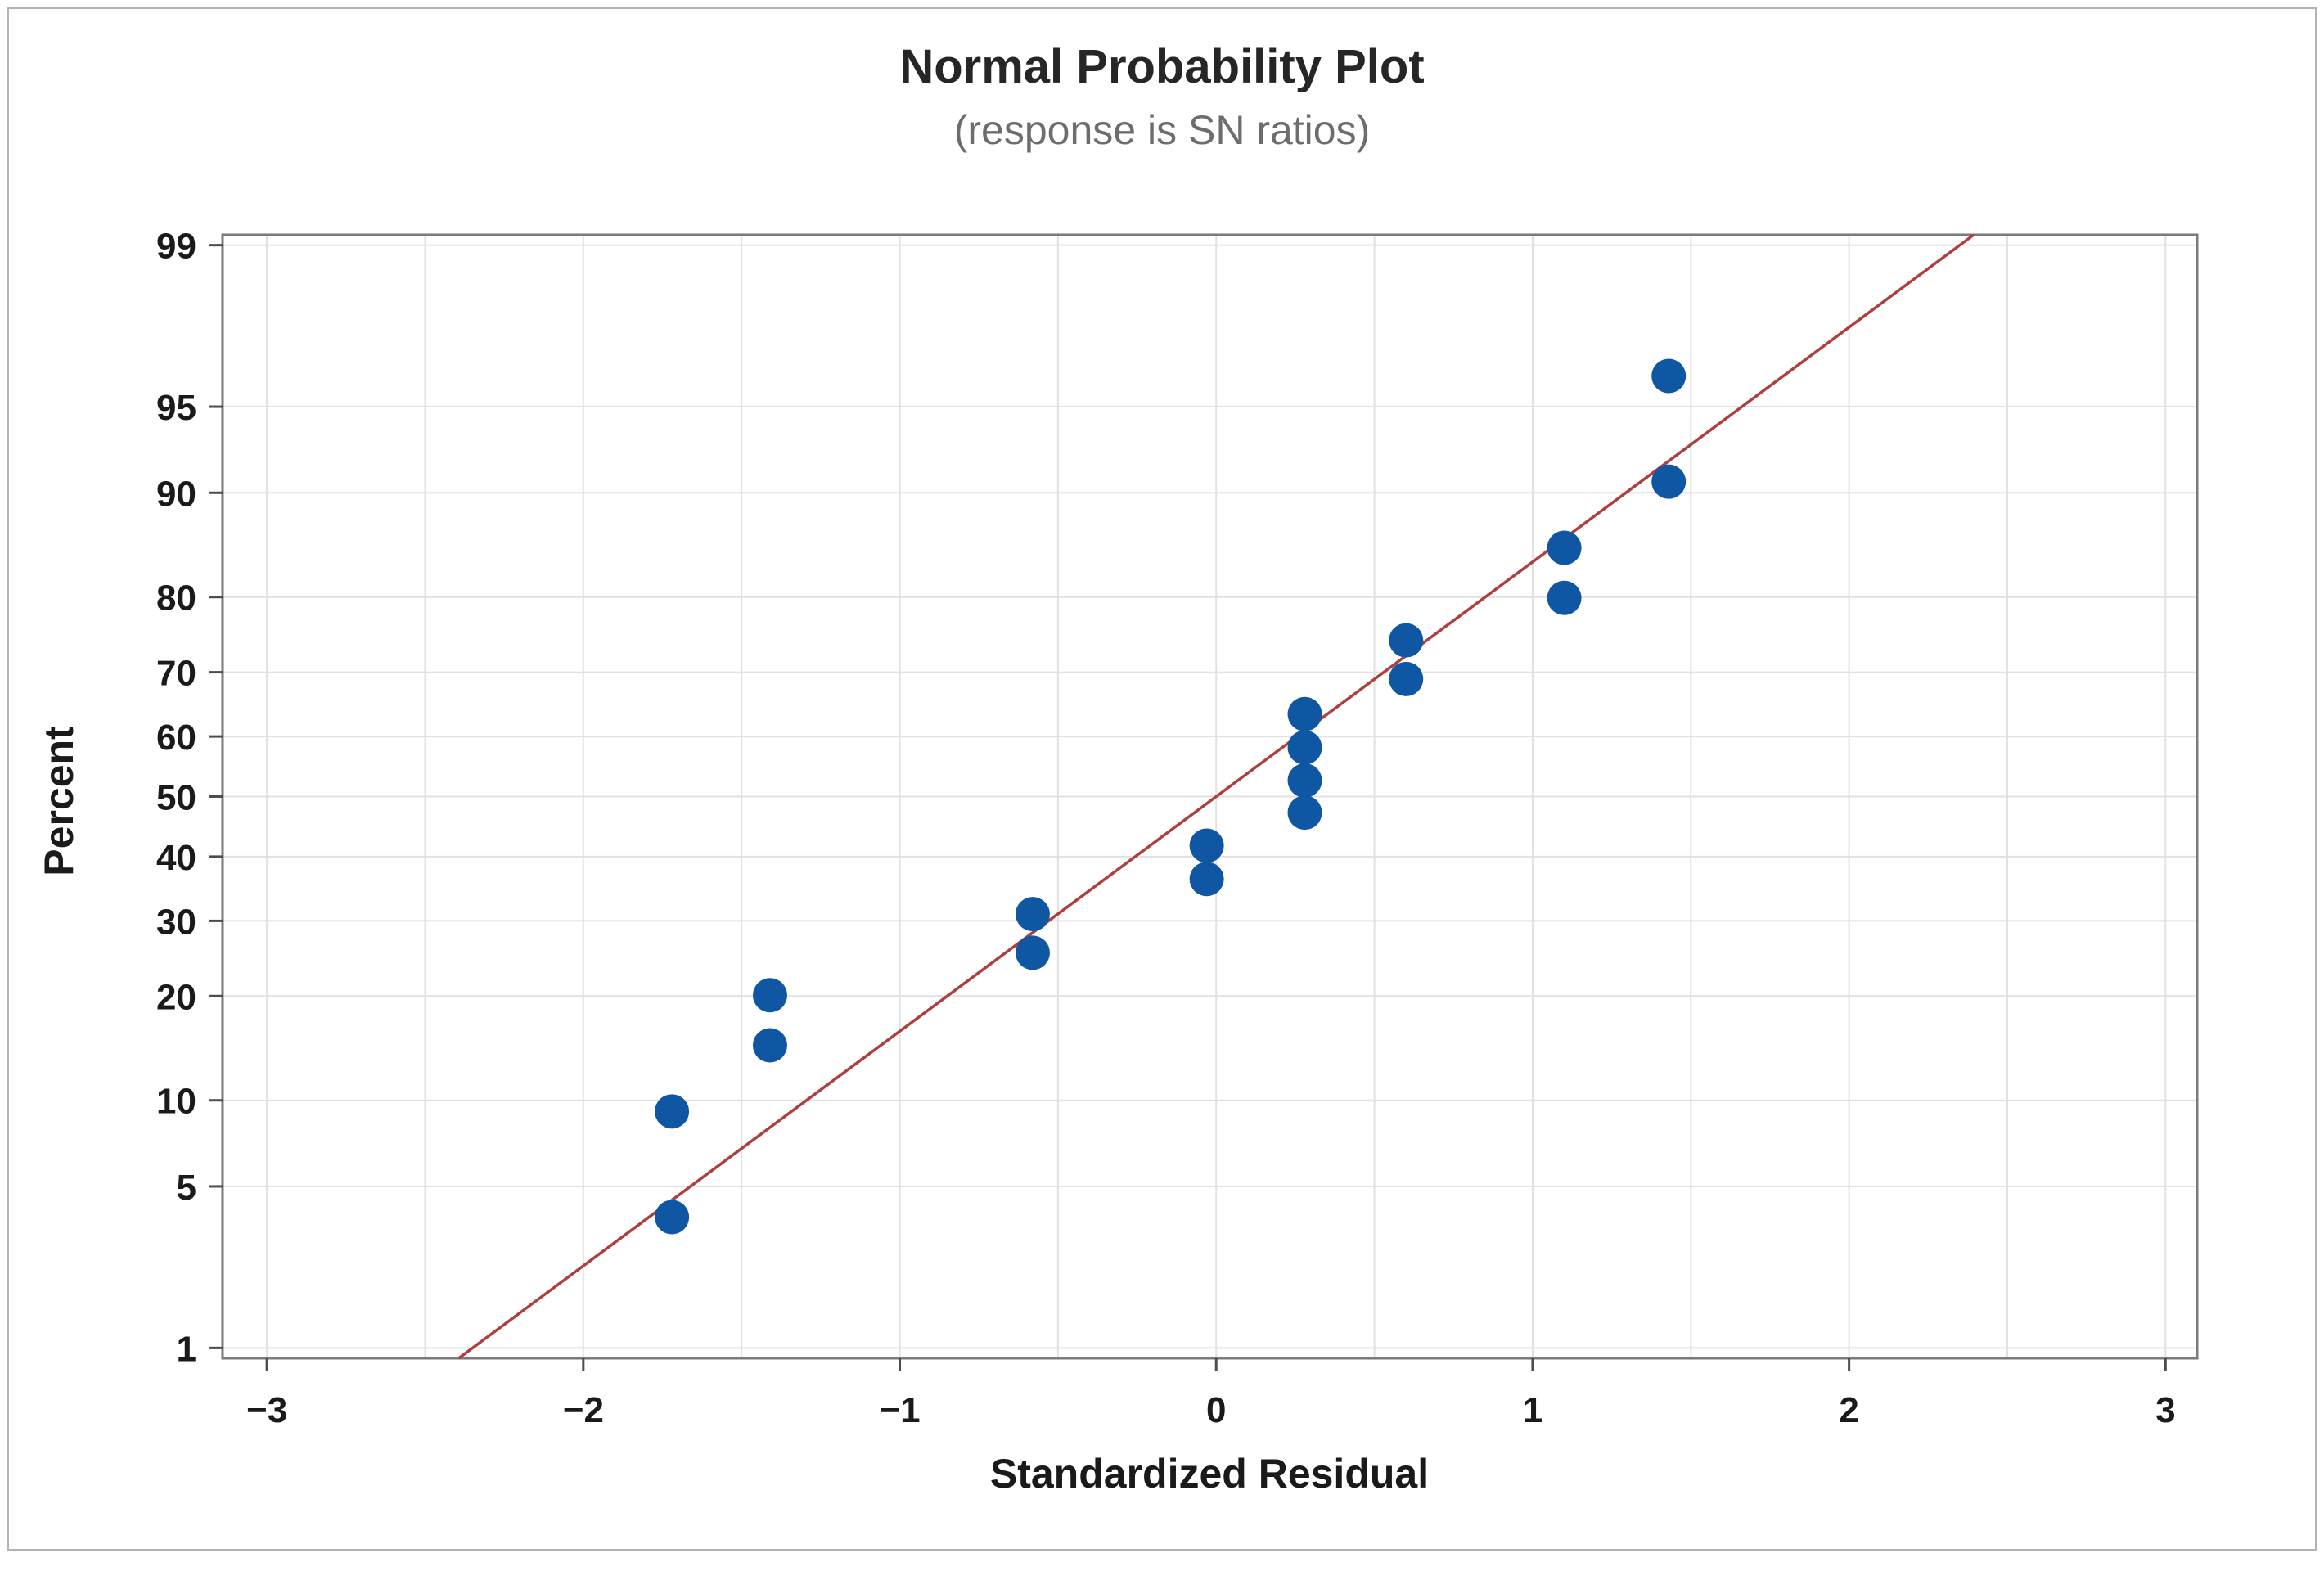  I want to click on x-tick-label: −2, so click(584, 1410).